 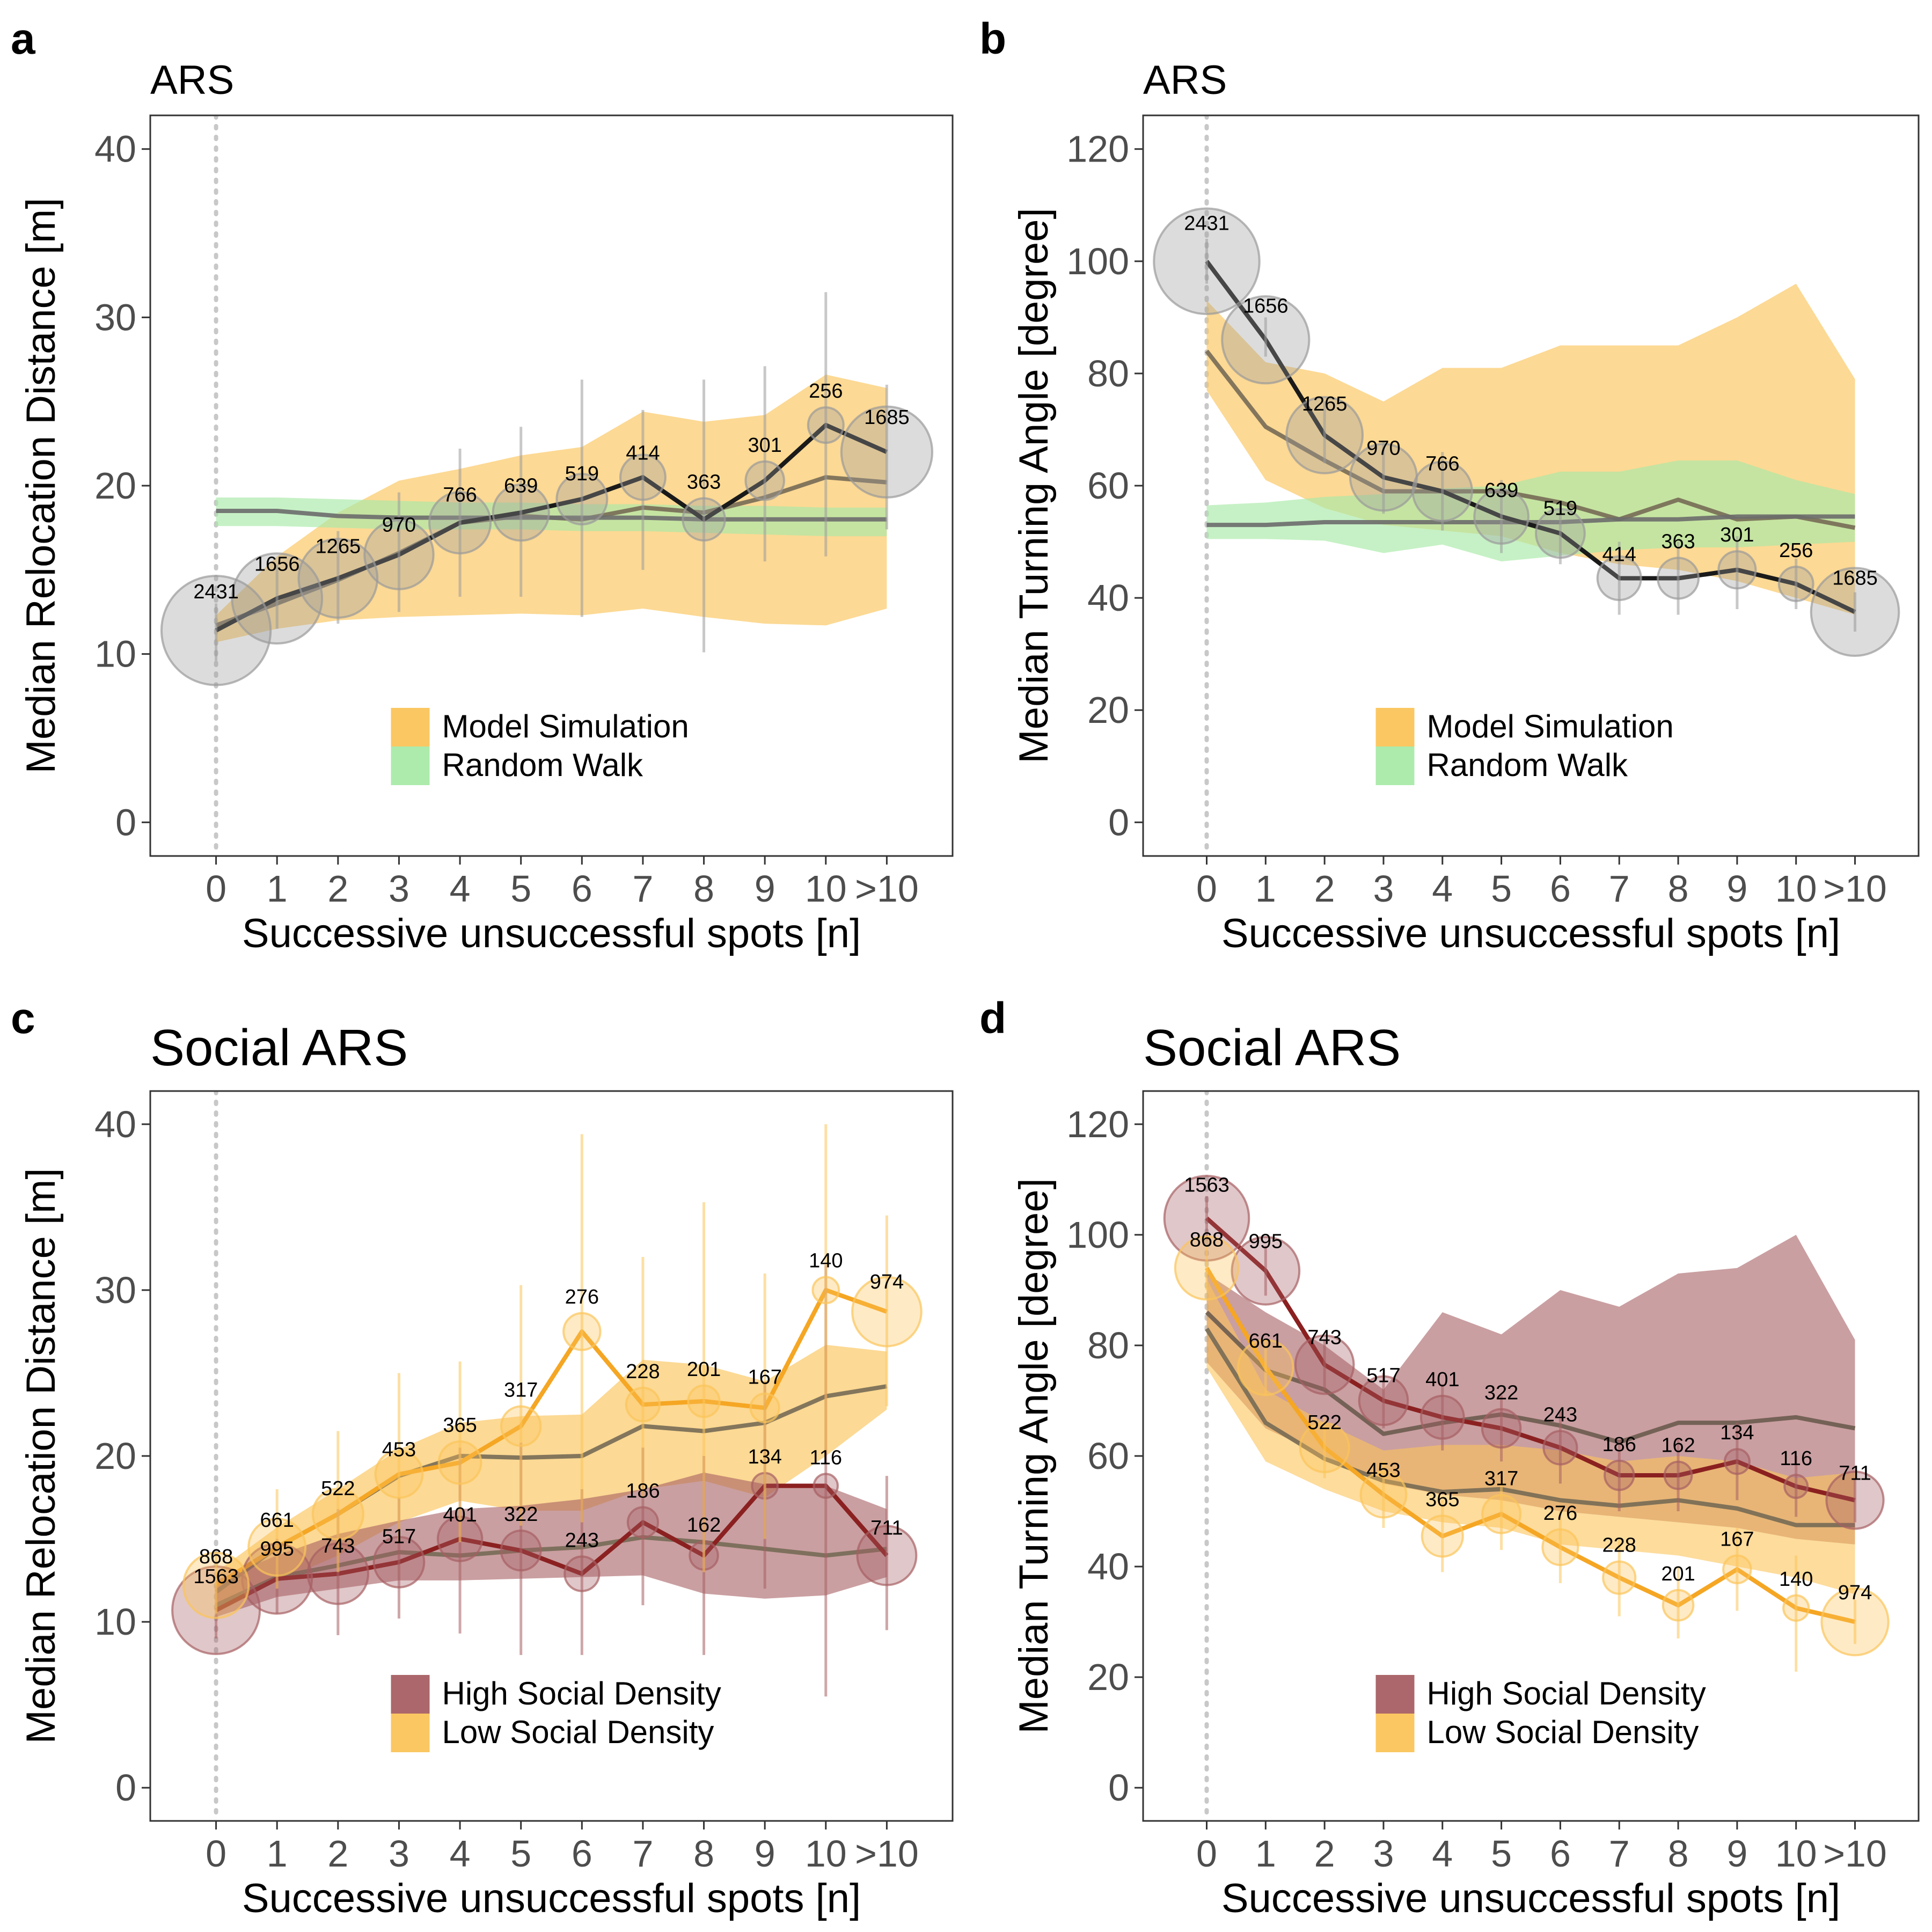 I want to click on x-tick-label: 6, so click(x=1560, y=1854).